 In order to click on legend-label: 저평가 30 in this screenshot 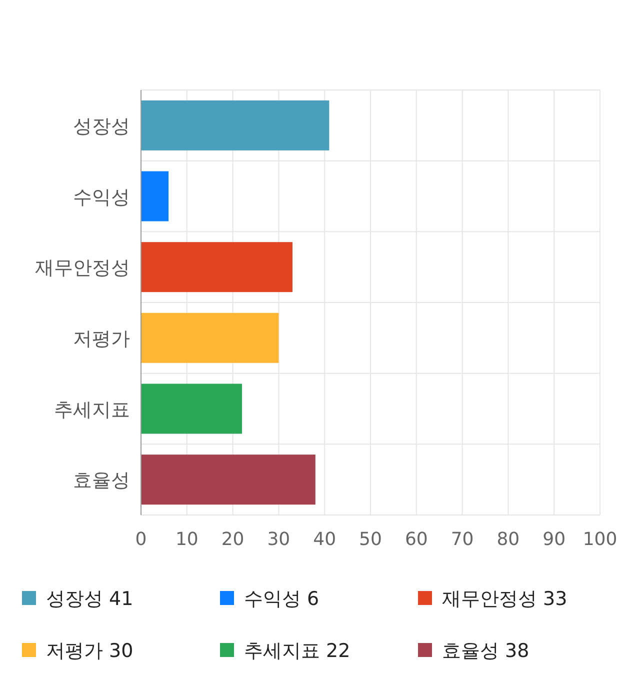, I will do `click(90, 651)`.